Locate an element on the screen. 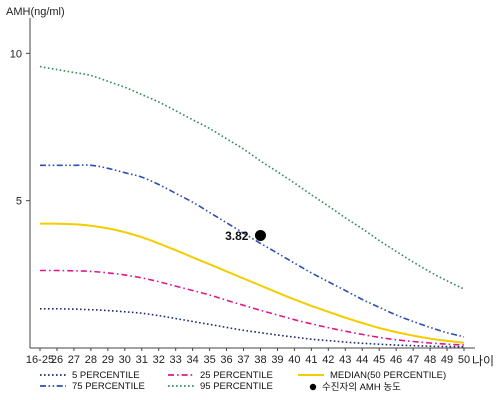  legend-label: 수진자의 AMH 농도 is located at coordinates (361, 387).